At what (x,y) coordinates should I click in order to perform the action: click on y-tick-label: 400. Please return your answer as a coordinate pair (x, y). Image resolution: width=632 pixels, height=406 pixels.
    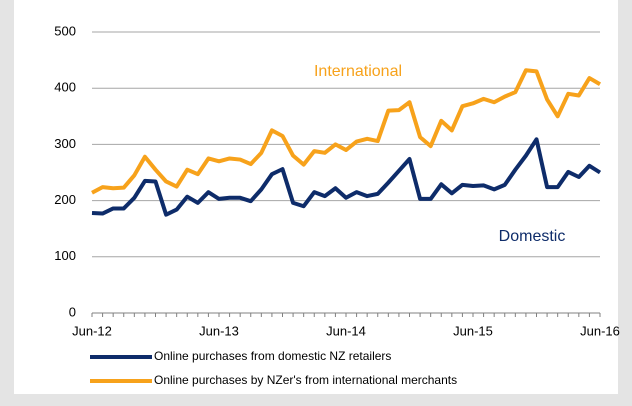
    Looking at the image, I should click on (65, 87).